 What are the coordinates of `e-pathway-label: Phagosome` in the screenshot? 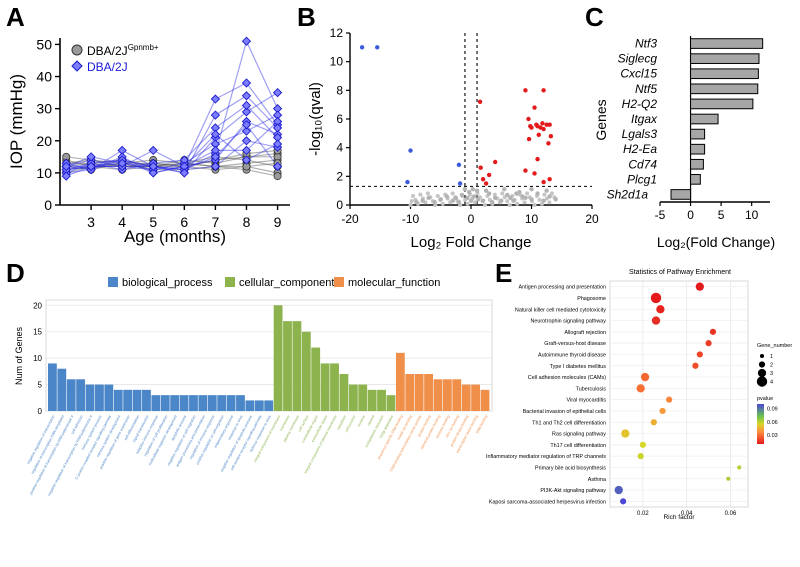 It's located at (591, 299).